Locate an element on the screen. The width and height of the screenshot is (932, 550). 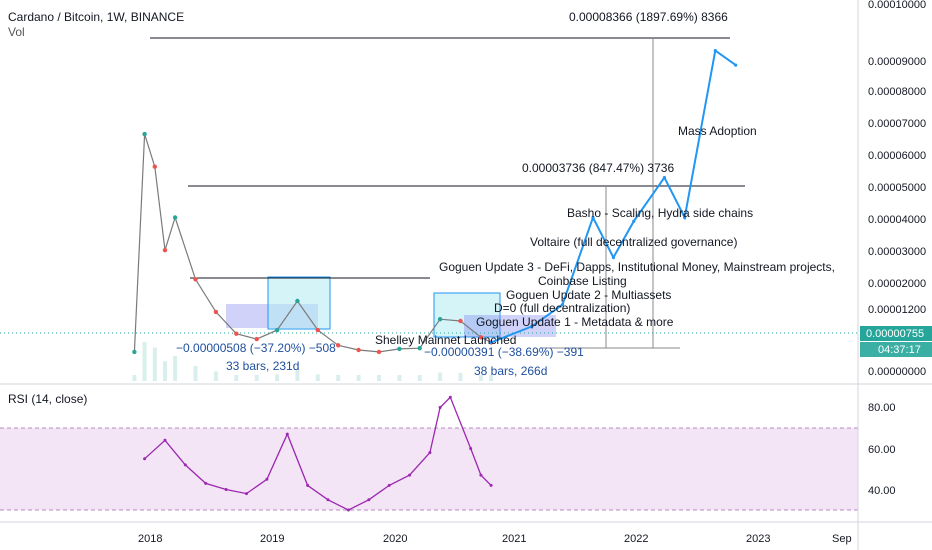
rsi-tick: 60.00 is located at coordinates (882, 450).